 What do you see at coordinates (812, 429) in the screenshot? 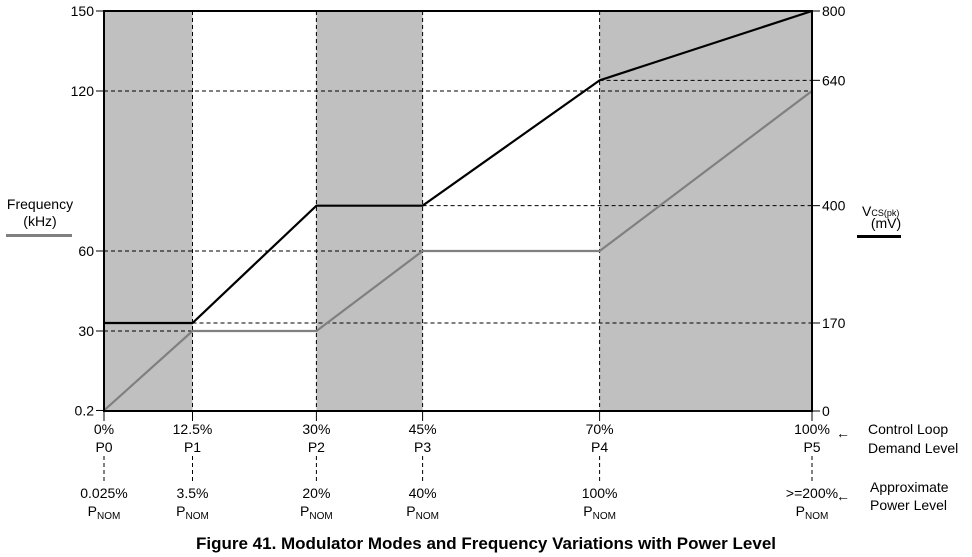
I see `x-tick-label-5: 100%` at bounding box center [812, 429].